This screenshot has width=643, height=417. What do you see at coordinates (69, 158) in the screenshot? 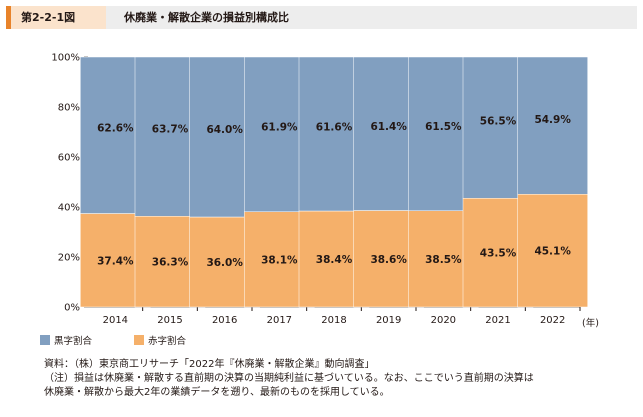
I see `y-tick-label: 60%` at bounding box center [69, 158].